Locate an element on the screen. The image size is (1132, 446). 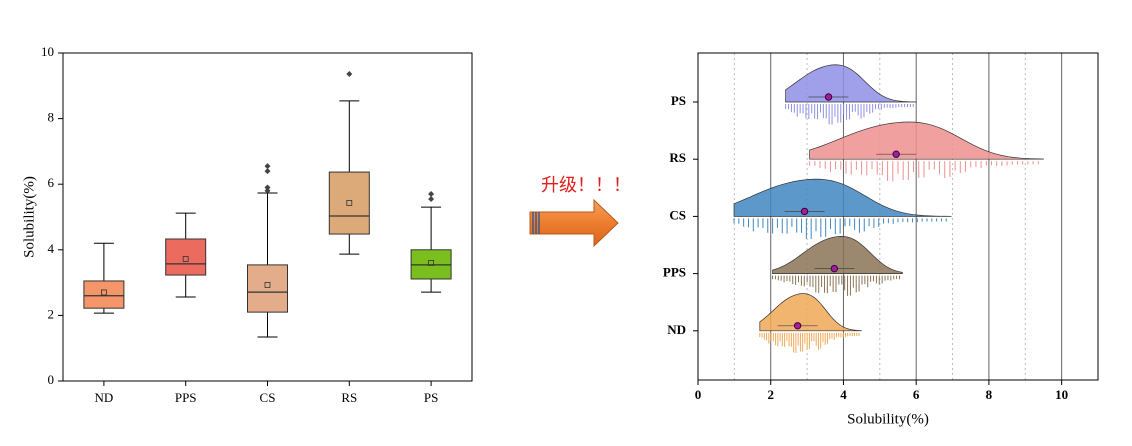
y-tick-label: 6 is located at coordinates (51, 182).